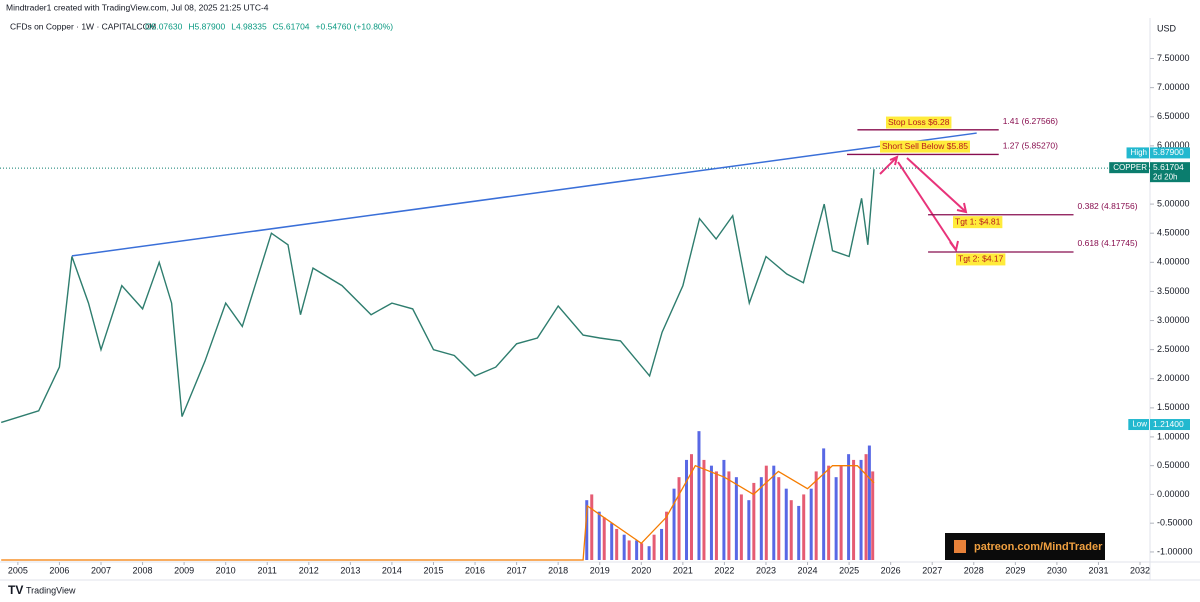  I want to click on annotation: Stop Loss $6.28, so click(919, 122).